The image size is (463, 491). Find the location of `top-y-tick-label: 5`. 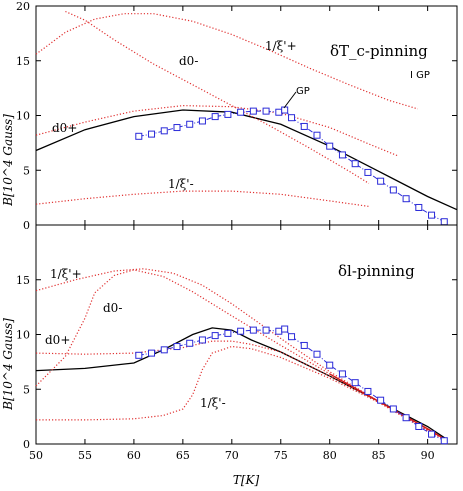

top-y-tick-label: 5 is located at coordinates (26, 170).